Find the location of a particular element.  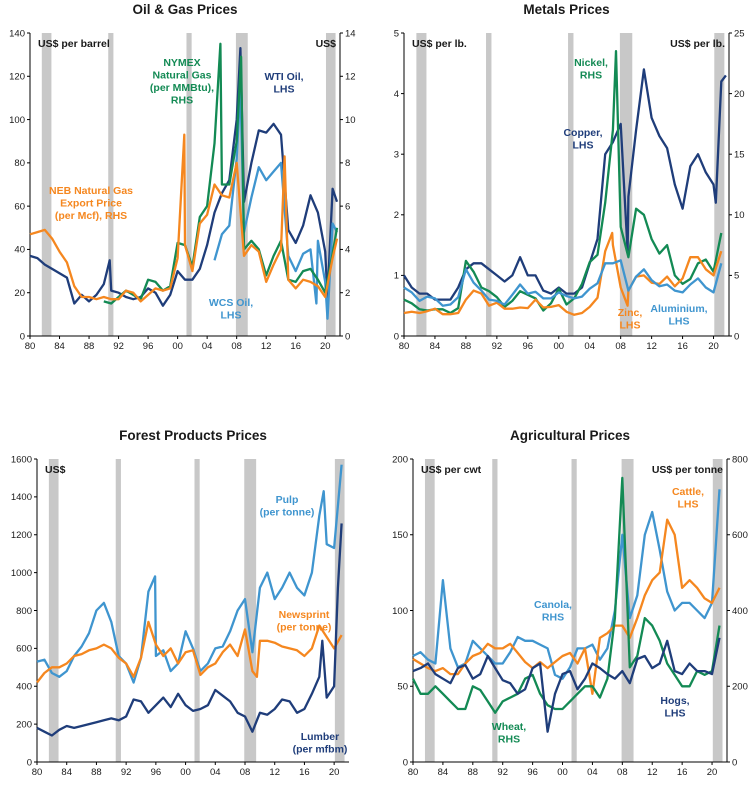

y-tick-label: 40 is located at coordinates (19, 250).